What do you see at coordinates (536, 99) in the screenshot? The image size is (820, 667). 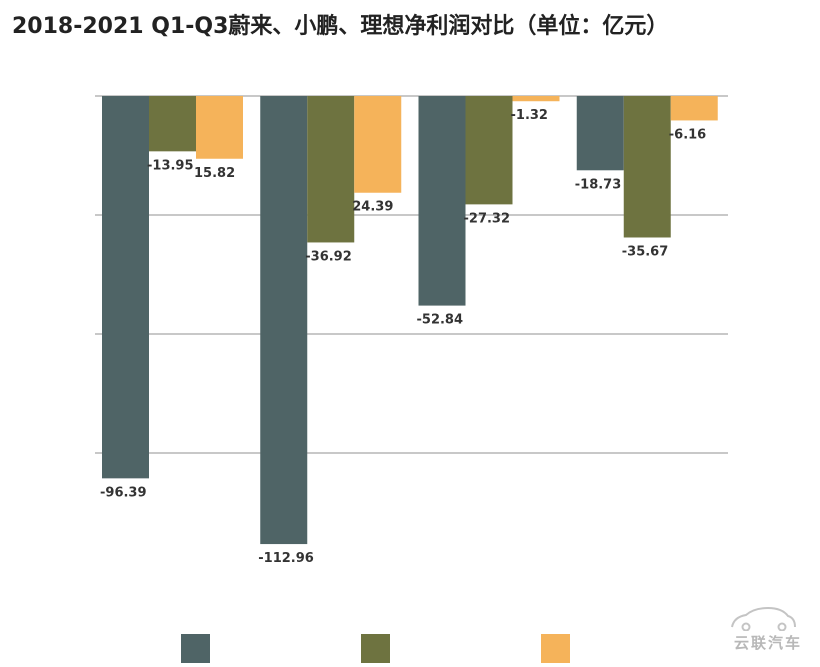 I see `bar-s3-g3` at bounding box center [536, 99].